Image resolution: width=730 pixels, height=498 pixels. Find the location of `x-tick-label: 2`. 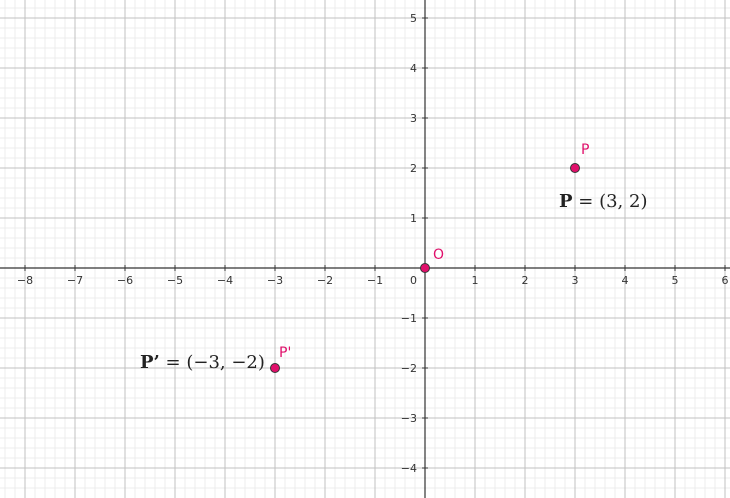

x-tick-label: 2 is located at coordinates (525, 280).